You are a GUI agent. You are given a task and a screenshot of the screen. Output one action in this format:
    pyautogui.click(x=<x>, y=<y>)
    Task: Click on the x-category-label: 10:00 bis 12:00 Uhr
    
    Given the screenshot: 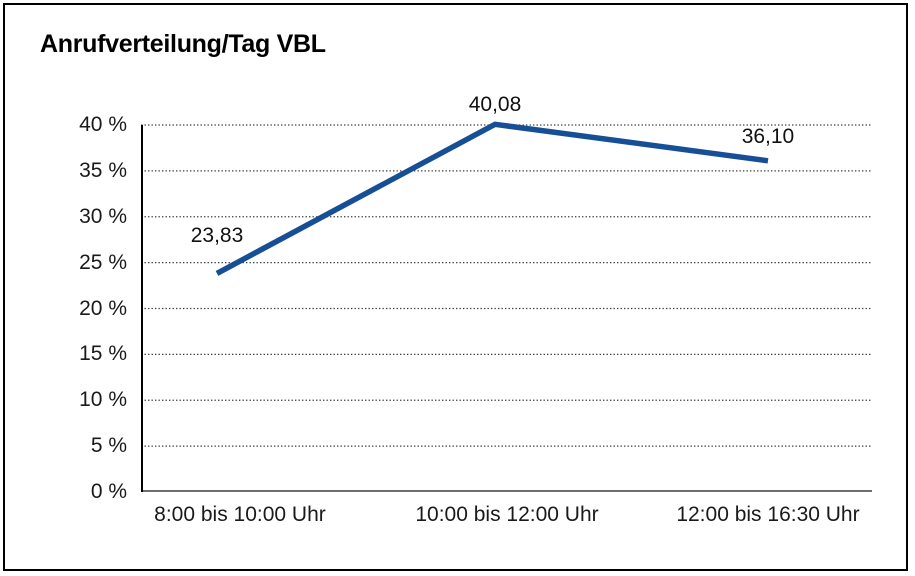 What is the action you would take?
    pyautogui.click(x=507, y=514)
    